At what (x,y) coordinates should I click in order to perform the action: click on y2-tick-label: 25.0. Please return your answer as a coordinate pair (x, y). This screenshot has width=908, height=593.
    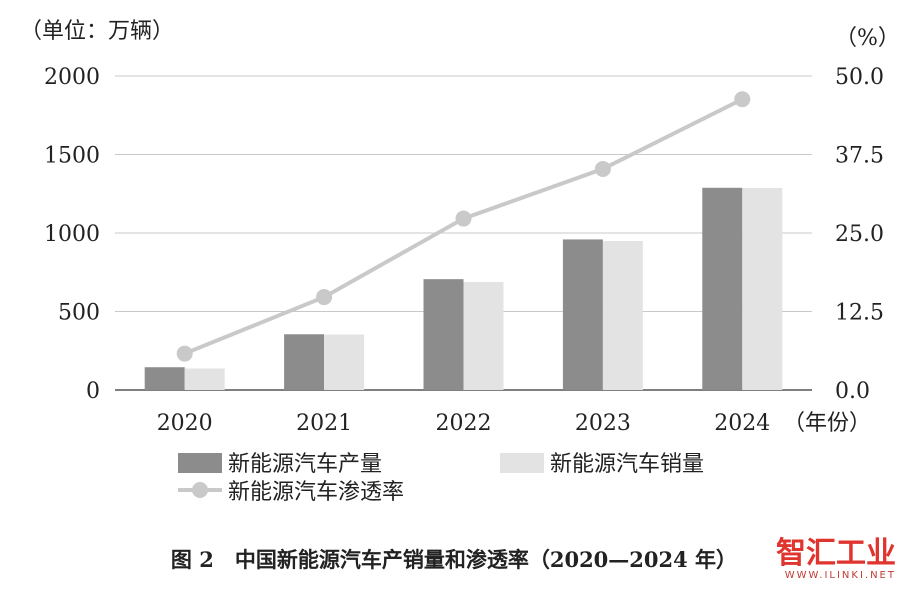
    Looking at the image, I should click on (859, 234).